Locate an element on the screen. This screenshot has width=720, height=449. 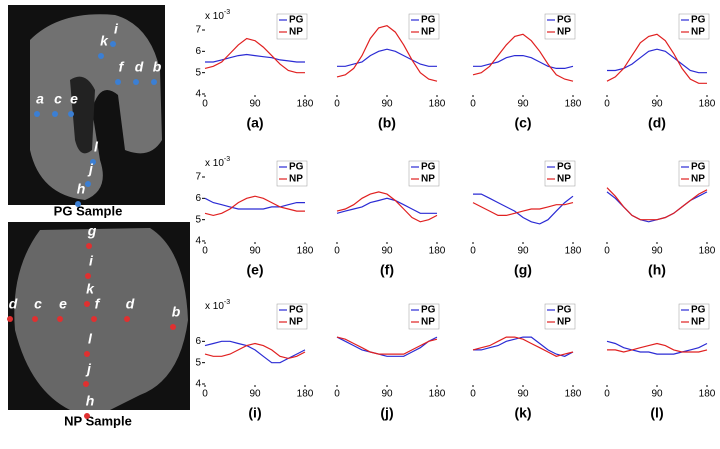
pg-tissue is located at coordinates (96, 107).